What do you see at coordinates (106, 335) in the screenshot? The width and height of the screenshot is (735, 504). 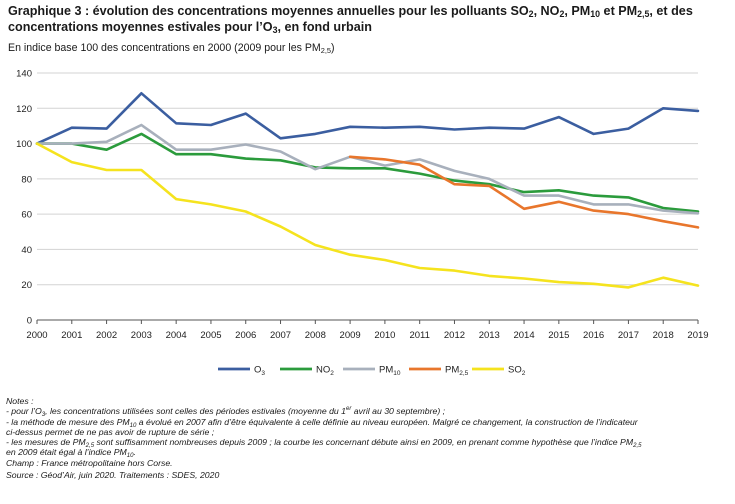 I see `x-tick-label: 2002` at bounding box center [106, 335].